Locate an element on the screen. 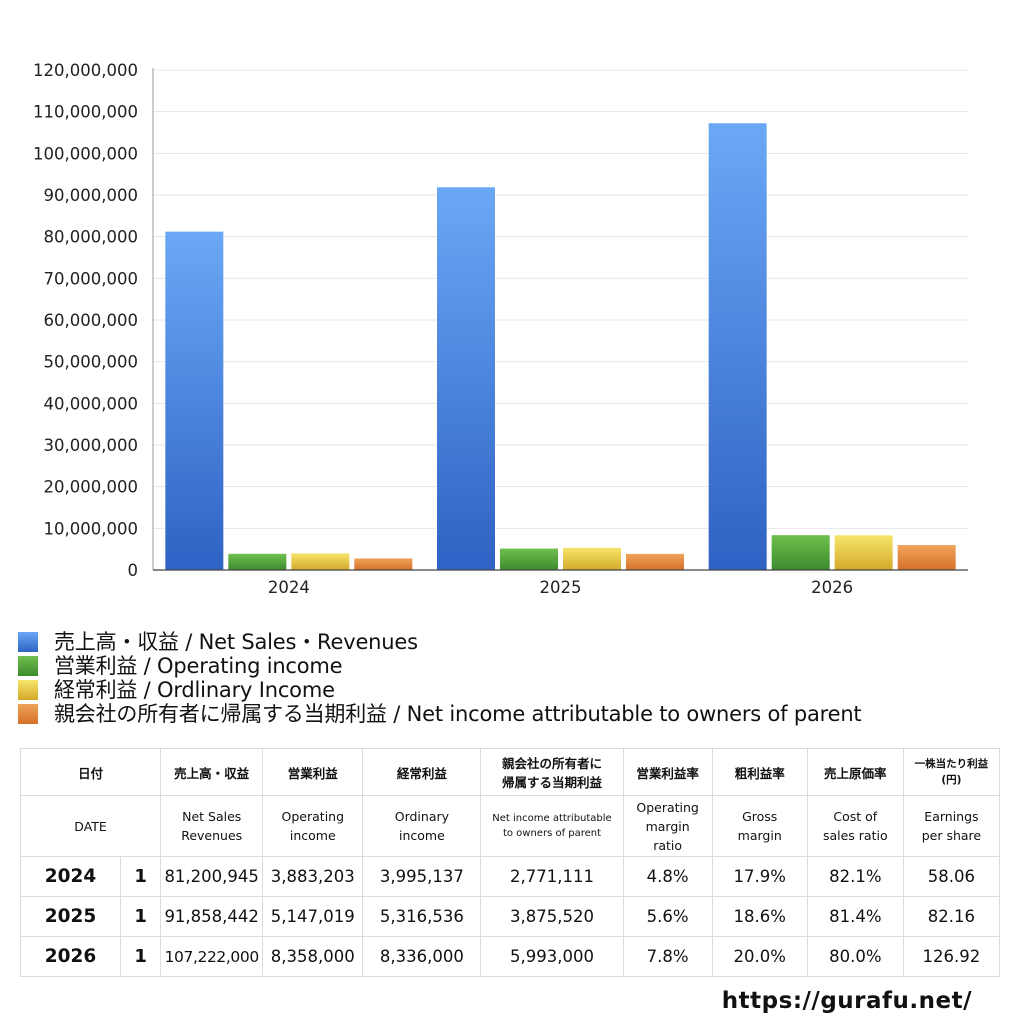 This screenshot has width=1024, height=1024. y-tick-label: 20,000,000 is located at coordinates (91, 487).